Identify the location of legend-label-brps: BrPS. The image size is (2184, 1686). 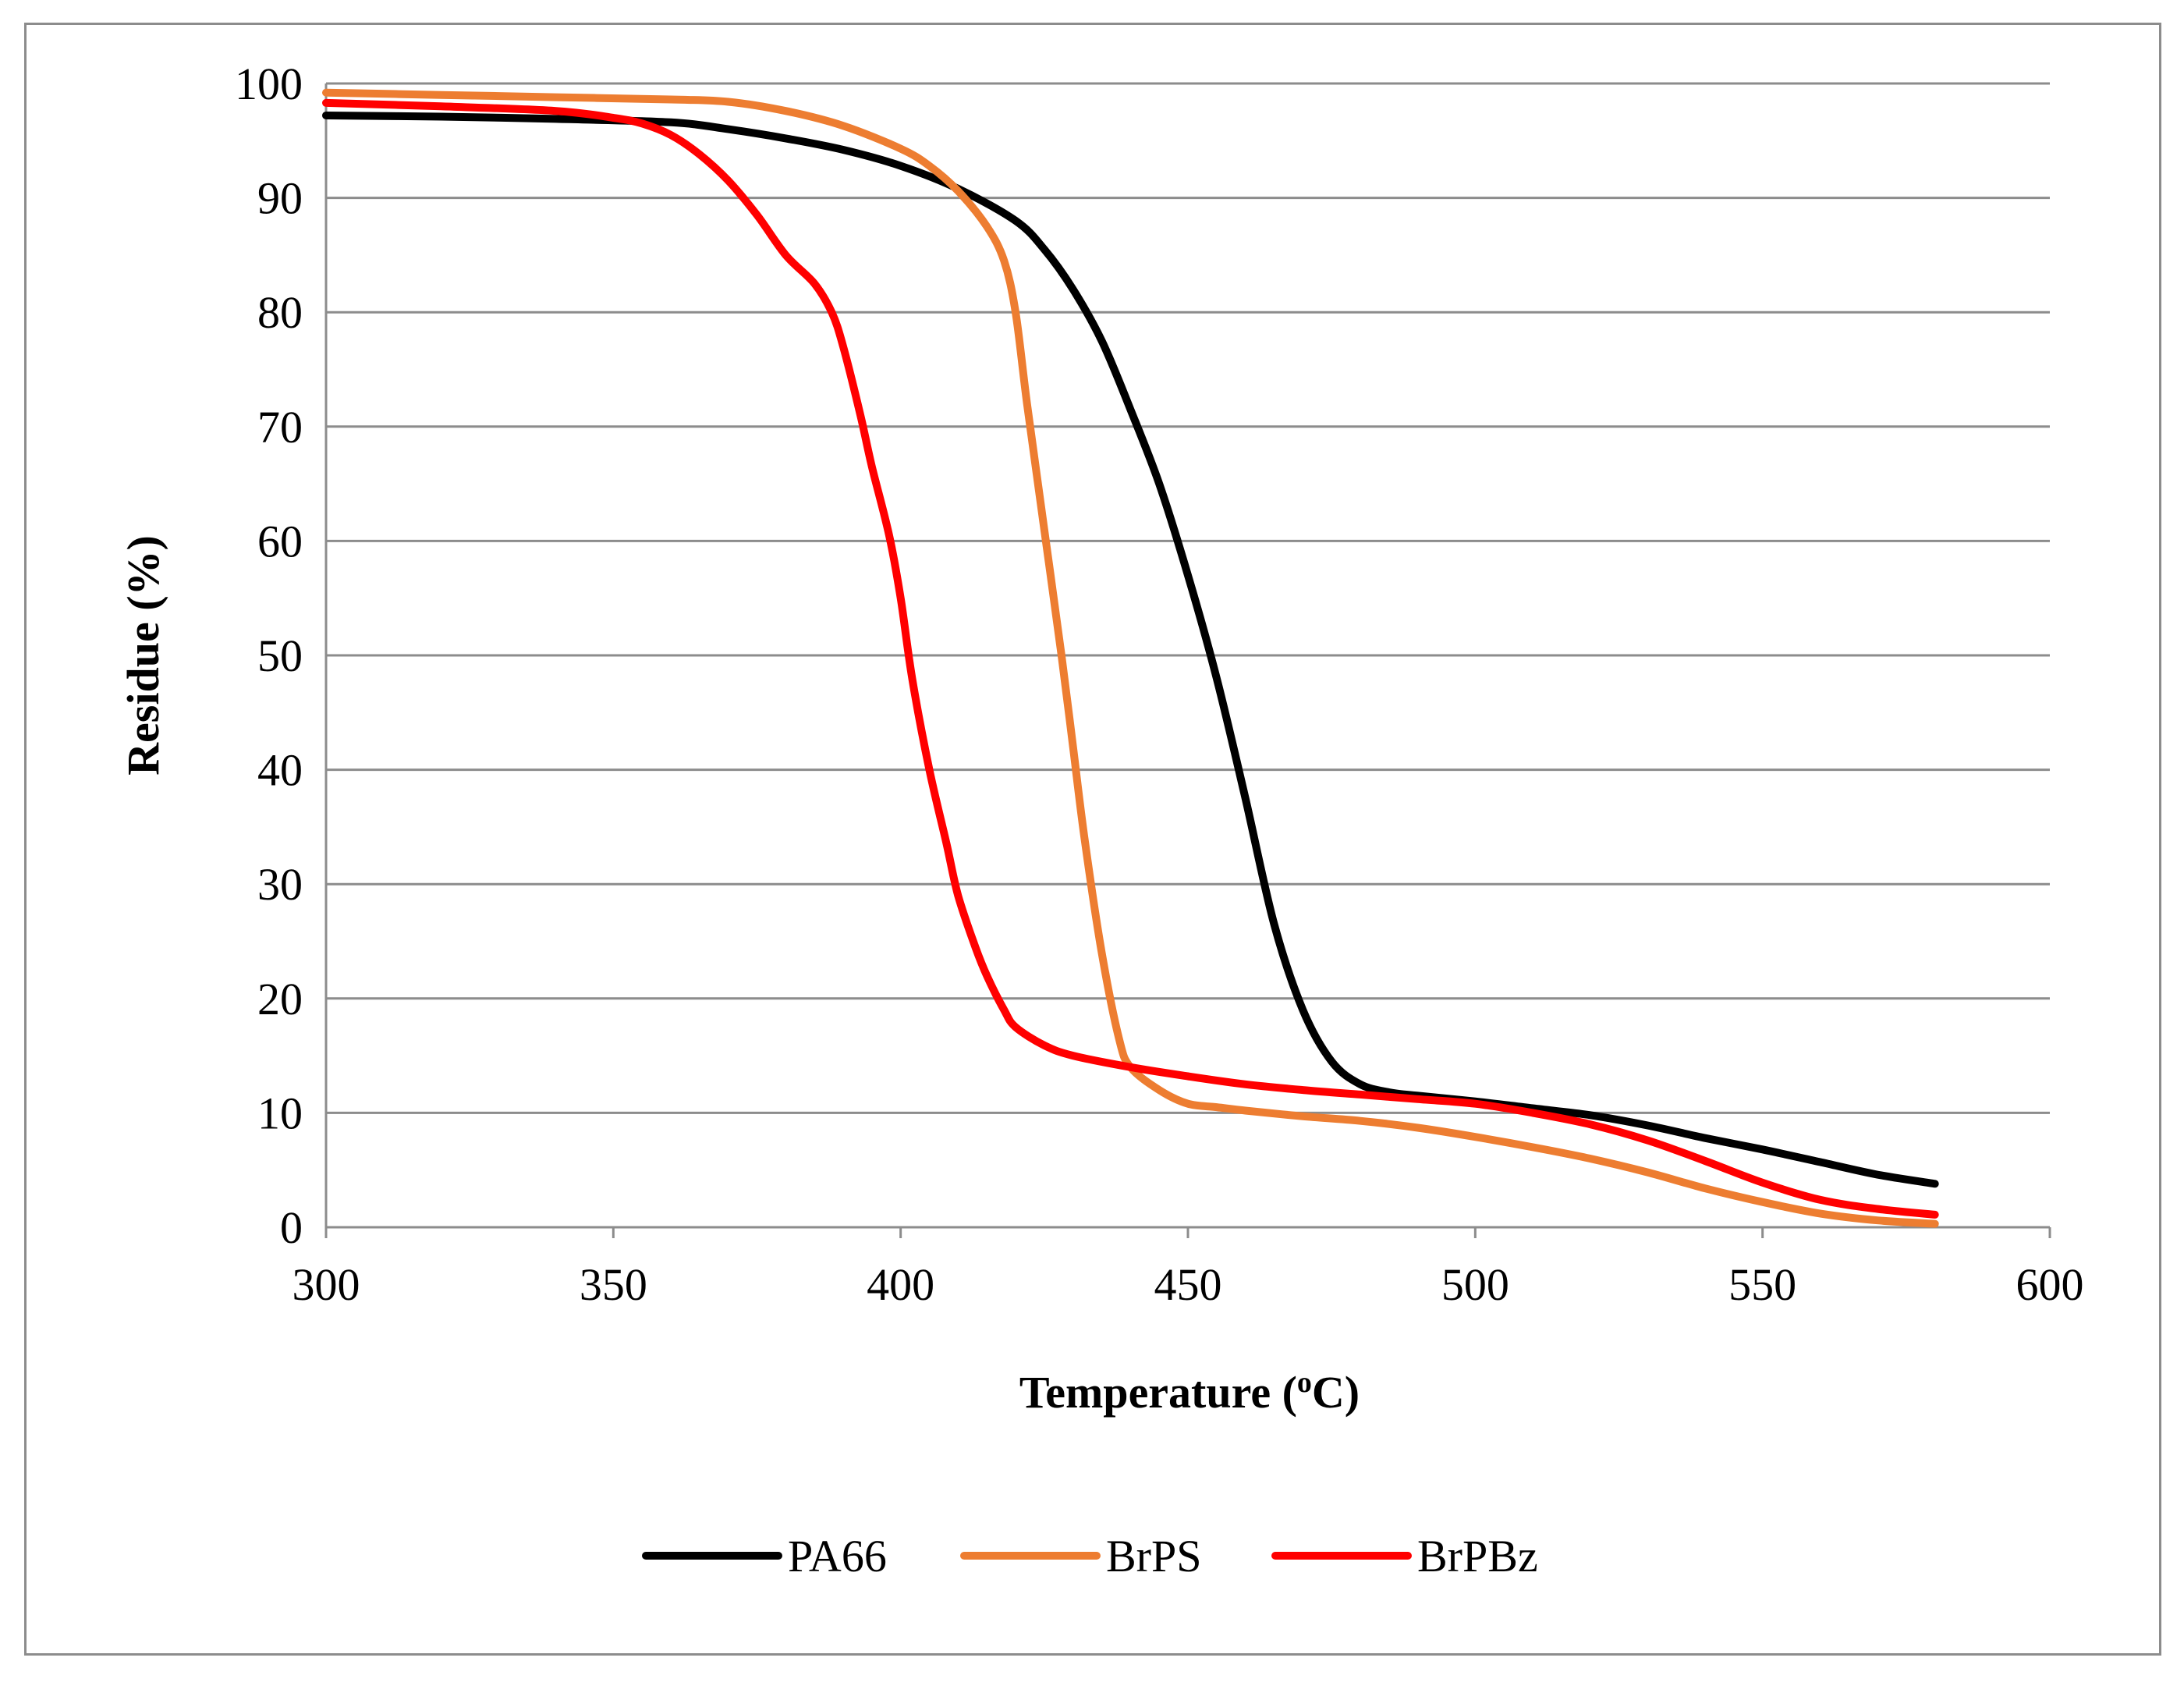
(1154, 1556).